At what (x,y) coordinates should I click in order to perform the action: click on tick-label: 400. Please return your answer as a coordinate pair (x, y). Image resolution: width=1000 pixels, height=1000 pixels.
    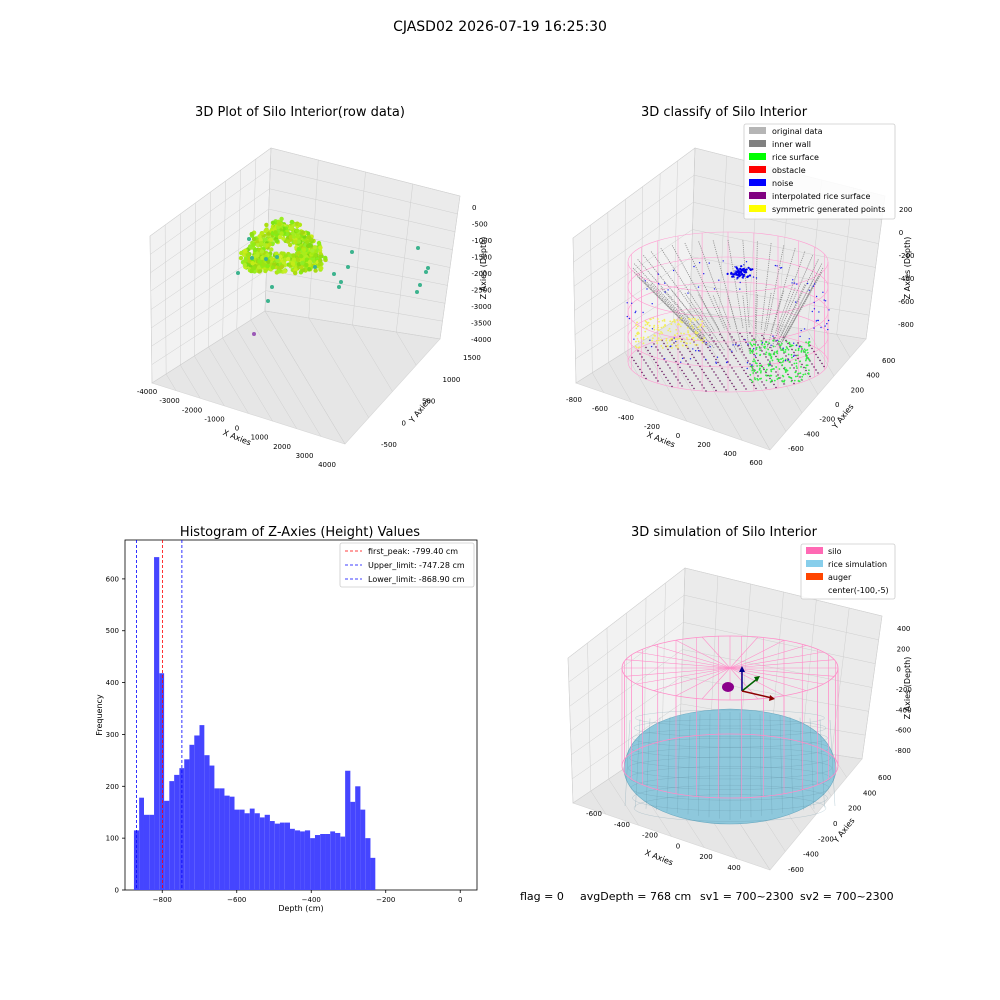
    Looking at the image, I should click on (872, 376).